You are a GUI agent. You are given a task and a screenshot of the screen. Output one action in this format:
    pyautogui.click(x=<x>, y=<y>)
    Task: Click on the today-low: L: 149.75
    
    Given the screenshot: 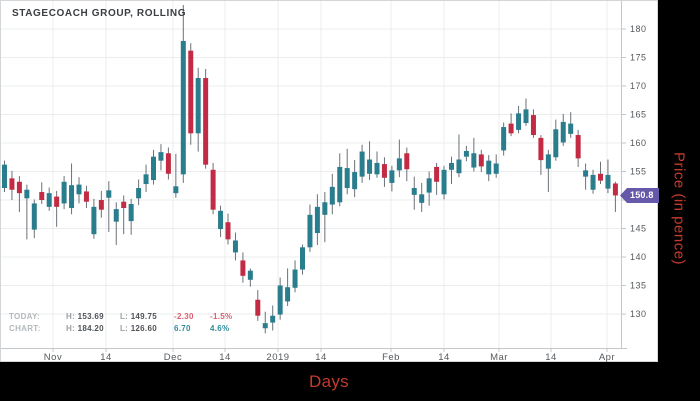 What is the action you would take?
    pyautogui.click(x=138, y=316)
    